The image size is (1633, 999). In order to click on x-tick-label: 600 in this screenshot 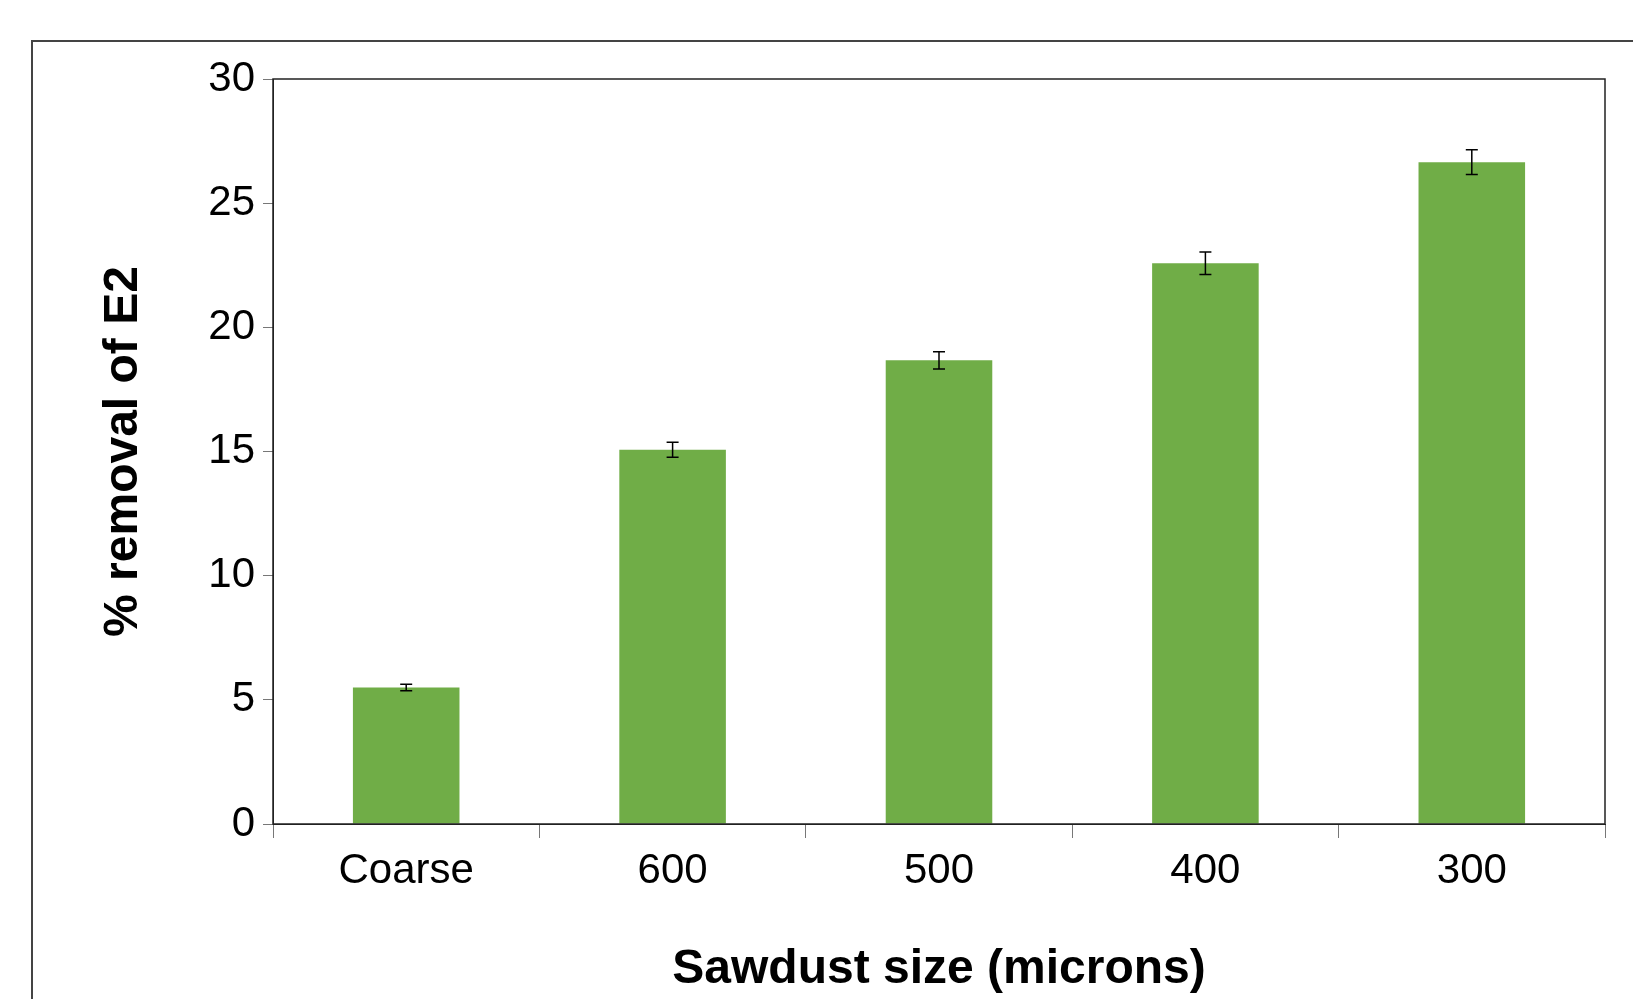, I will do `click(672, 868)`.